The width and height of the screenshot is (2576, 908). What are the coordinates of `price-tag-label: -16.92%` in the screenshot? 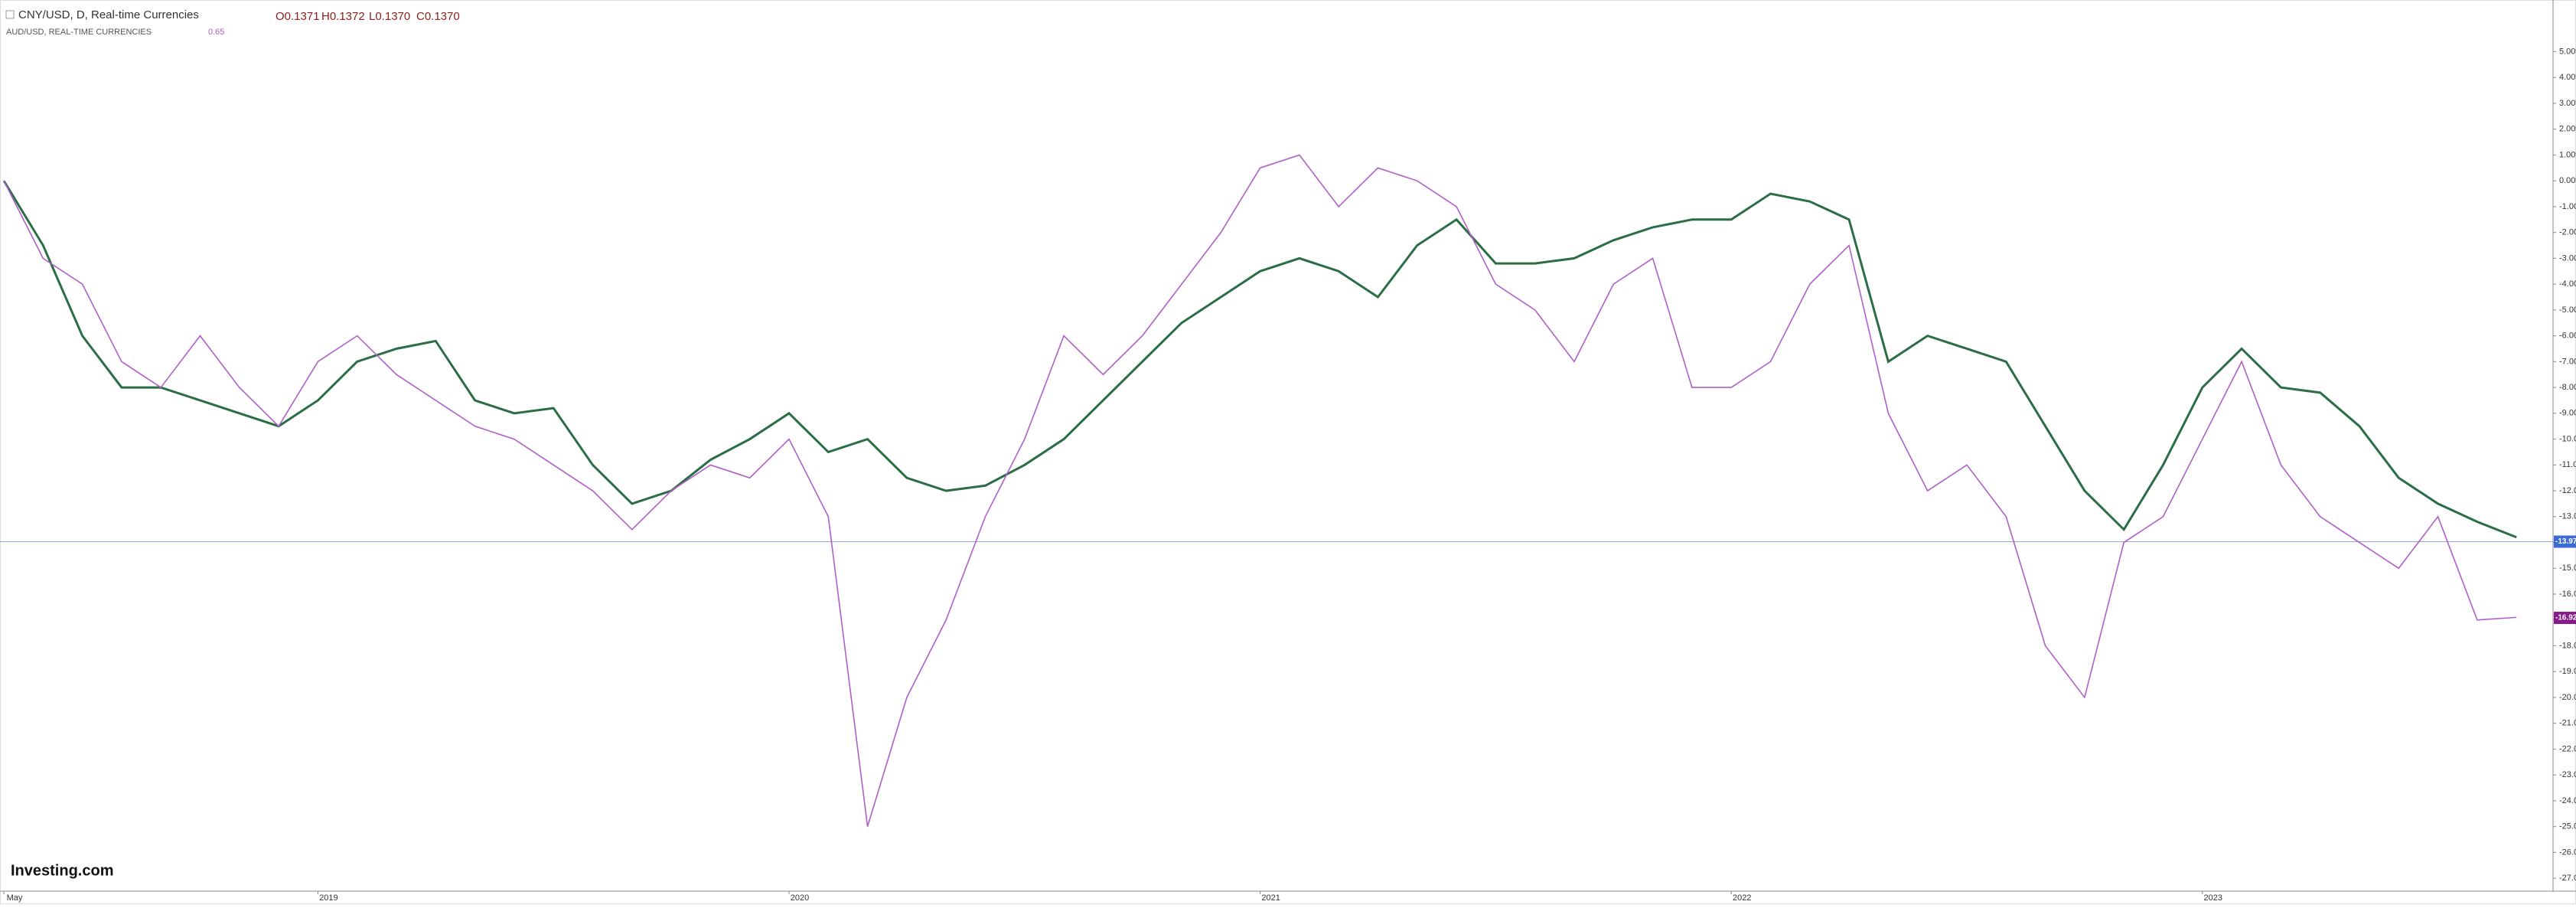 It's located at (2566, 618).